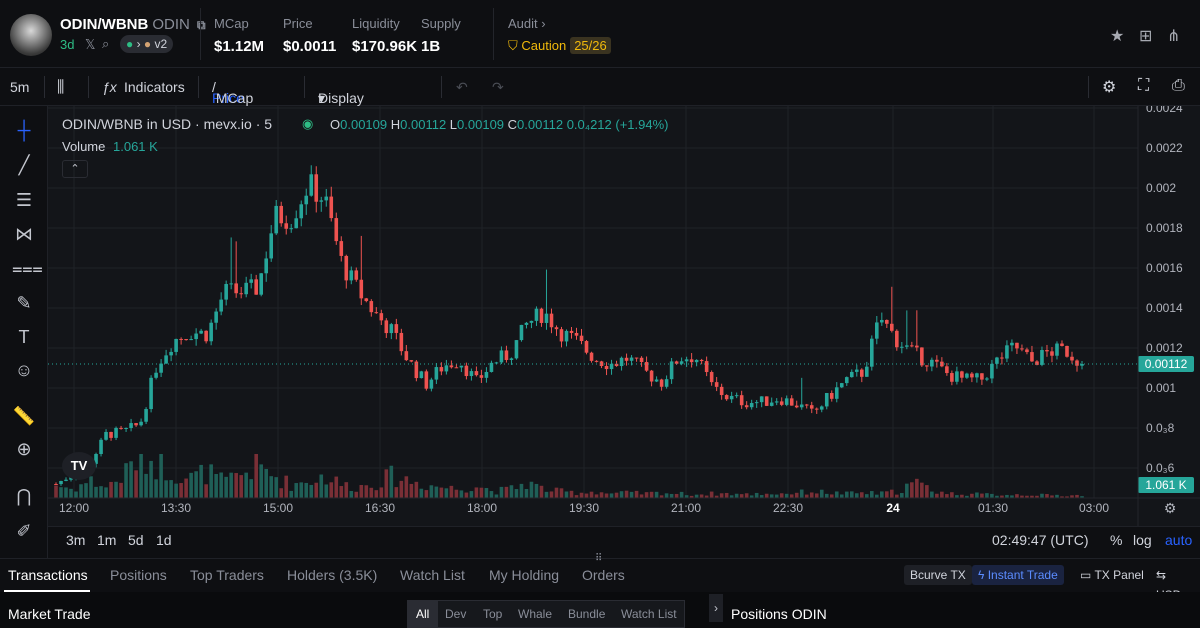 This screenshot has width=1200, height=628. Describe the element at coordinates (432, 575) in the screenshot. I see `tab-watch-list: Watch List` at that location.